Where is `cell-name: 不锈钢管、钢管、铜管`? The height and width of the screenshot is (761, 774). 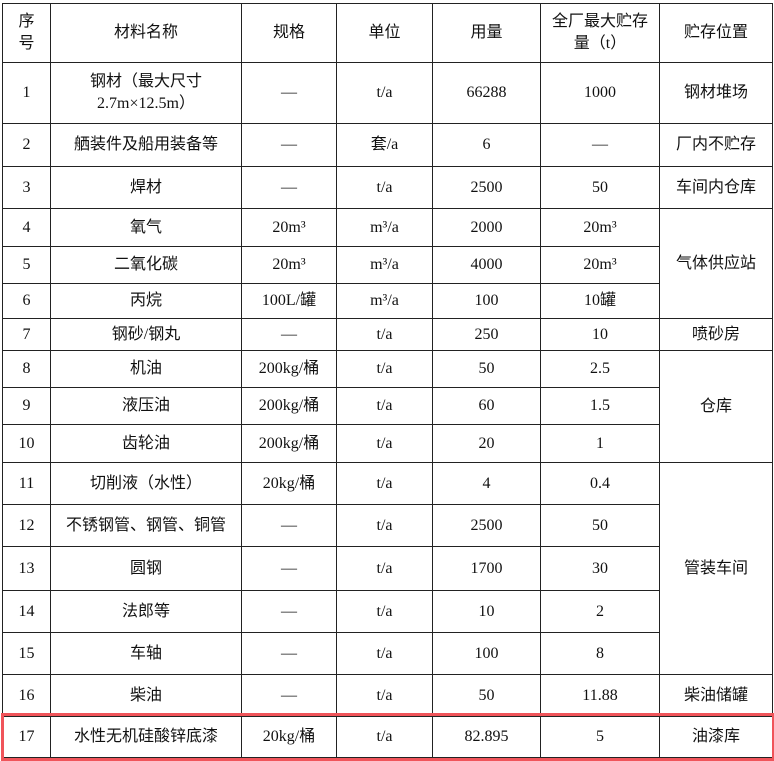 cell-name: 不锈钢管、钢管、铜管 is located at coordinates (146, 525).